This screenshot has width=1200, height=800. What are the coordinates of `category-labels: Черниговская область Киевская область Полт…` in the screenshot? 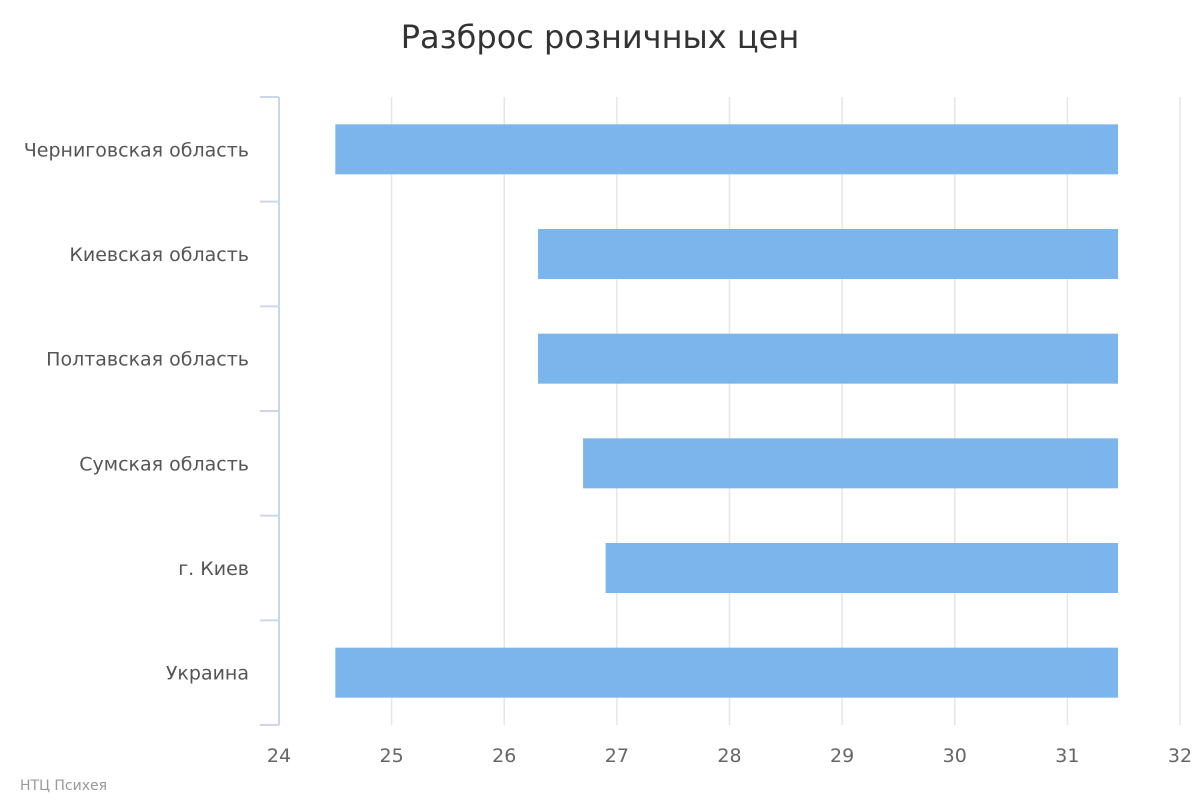 It's located at (136, 411).